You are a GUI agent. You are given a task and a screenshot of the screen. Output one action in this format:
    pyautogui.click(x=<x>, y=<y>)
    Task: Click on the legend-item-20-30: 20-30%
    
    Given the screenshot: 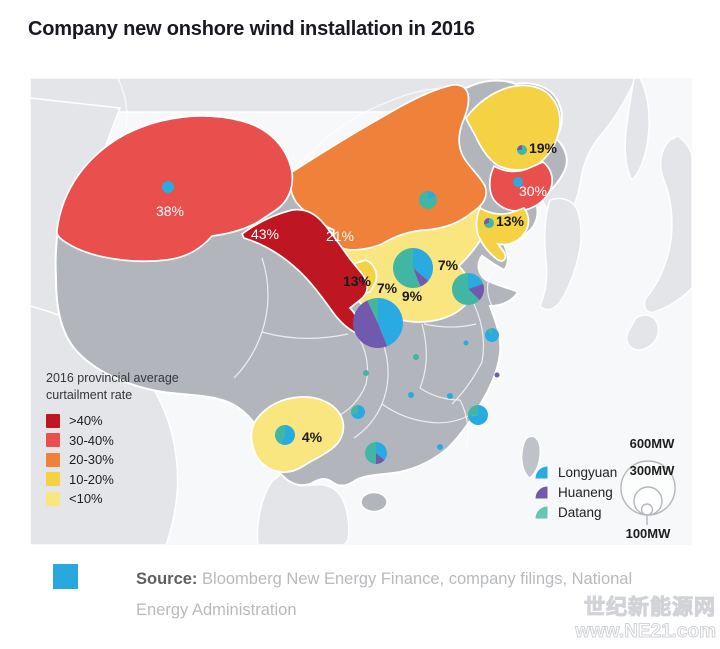 What is the action you would take?
    pyautogui.click(x=112, y=460)
    